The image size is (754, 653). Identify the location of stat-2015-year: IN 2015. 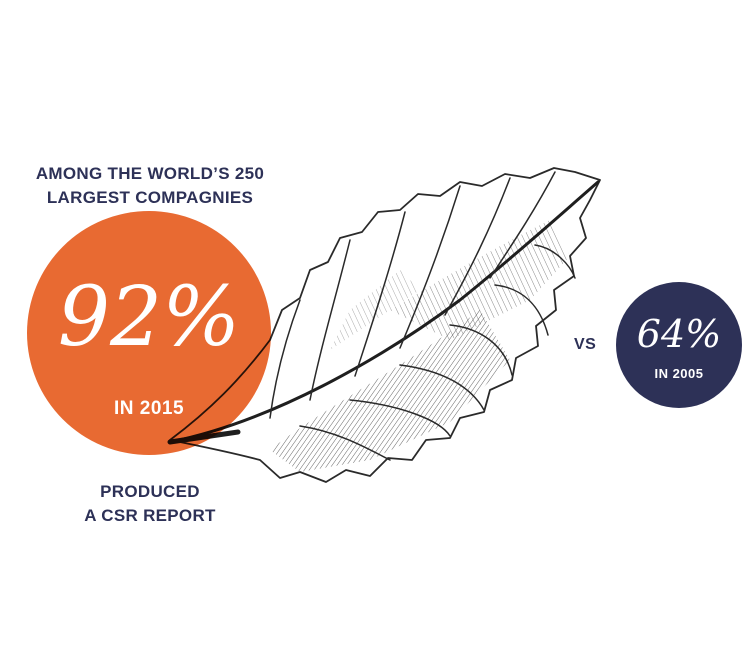
(149, 408).